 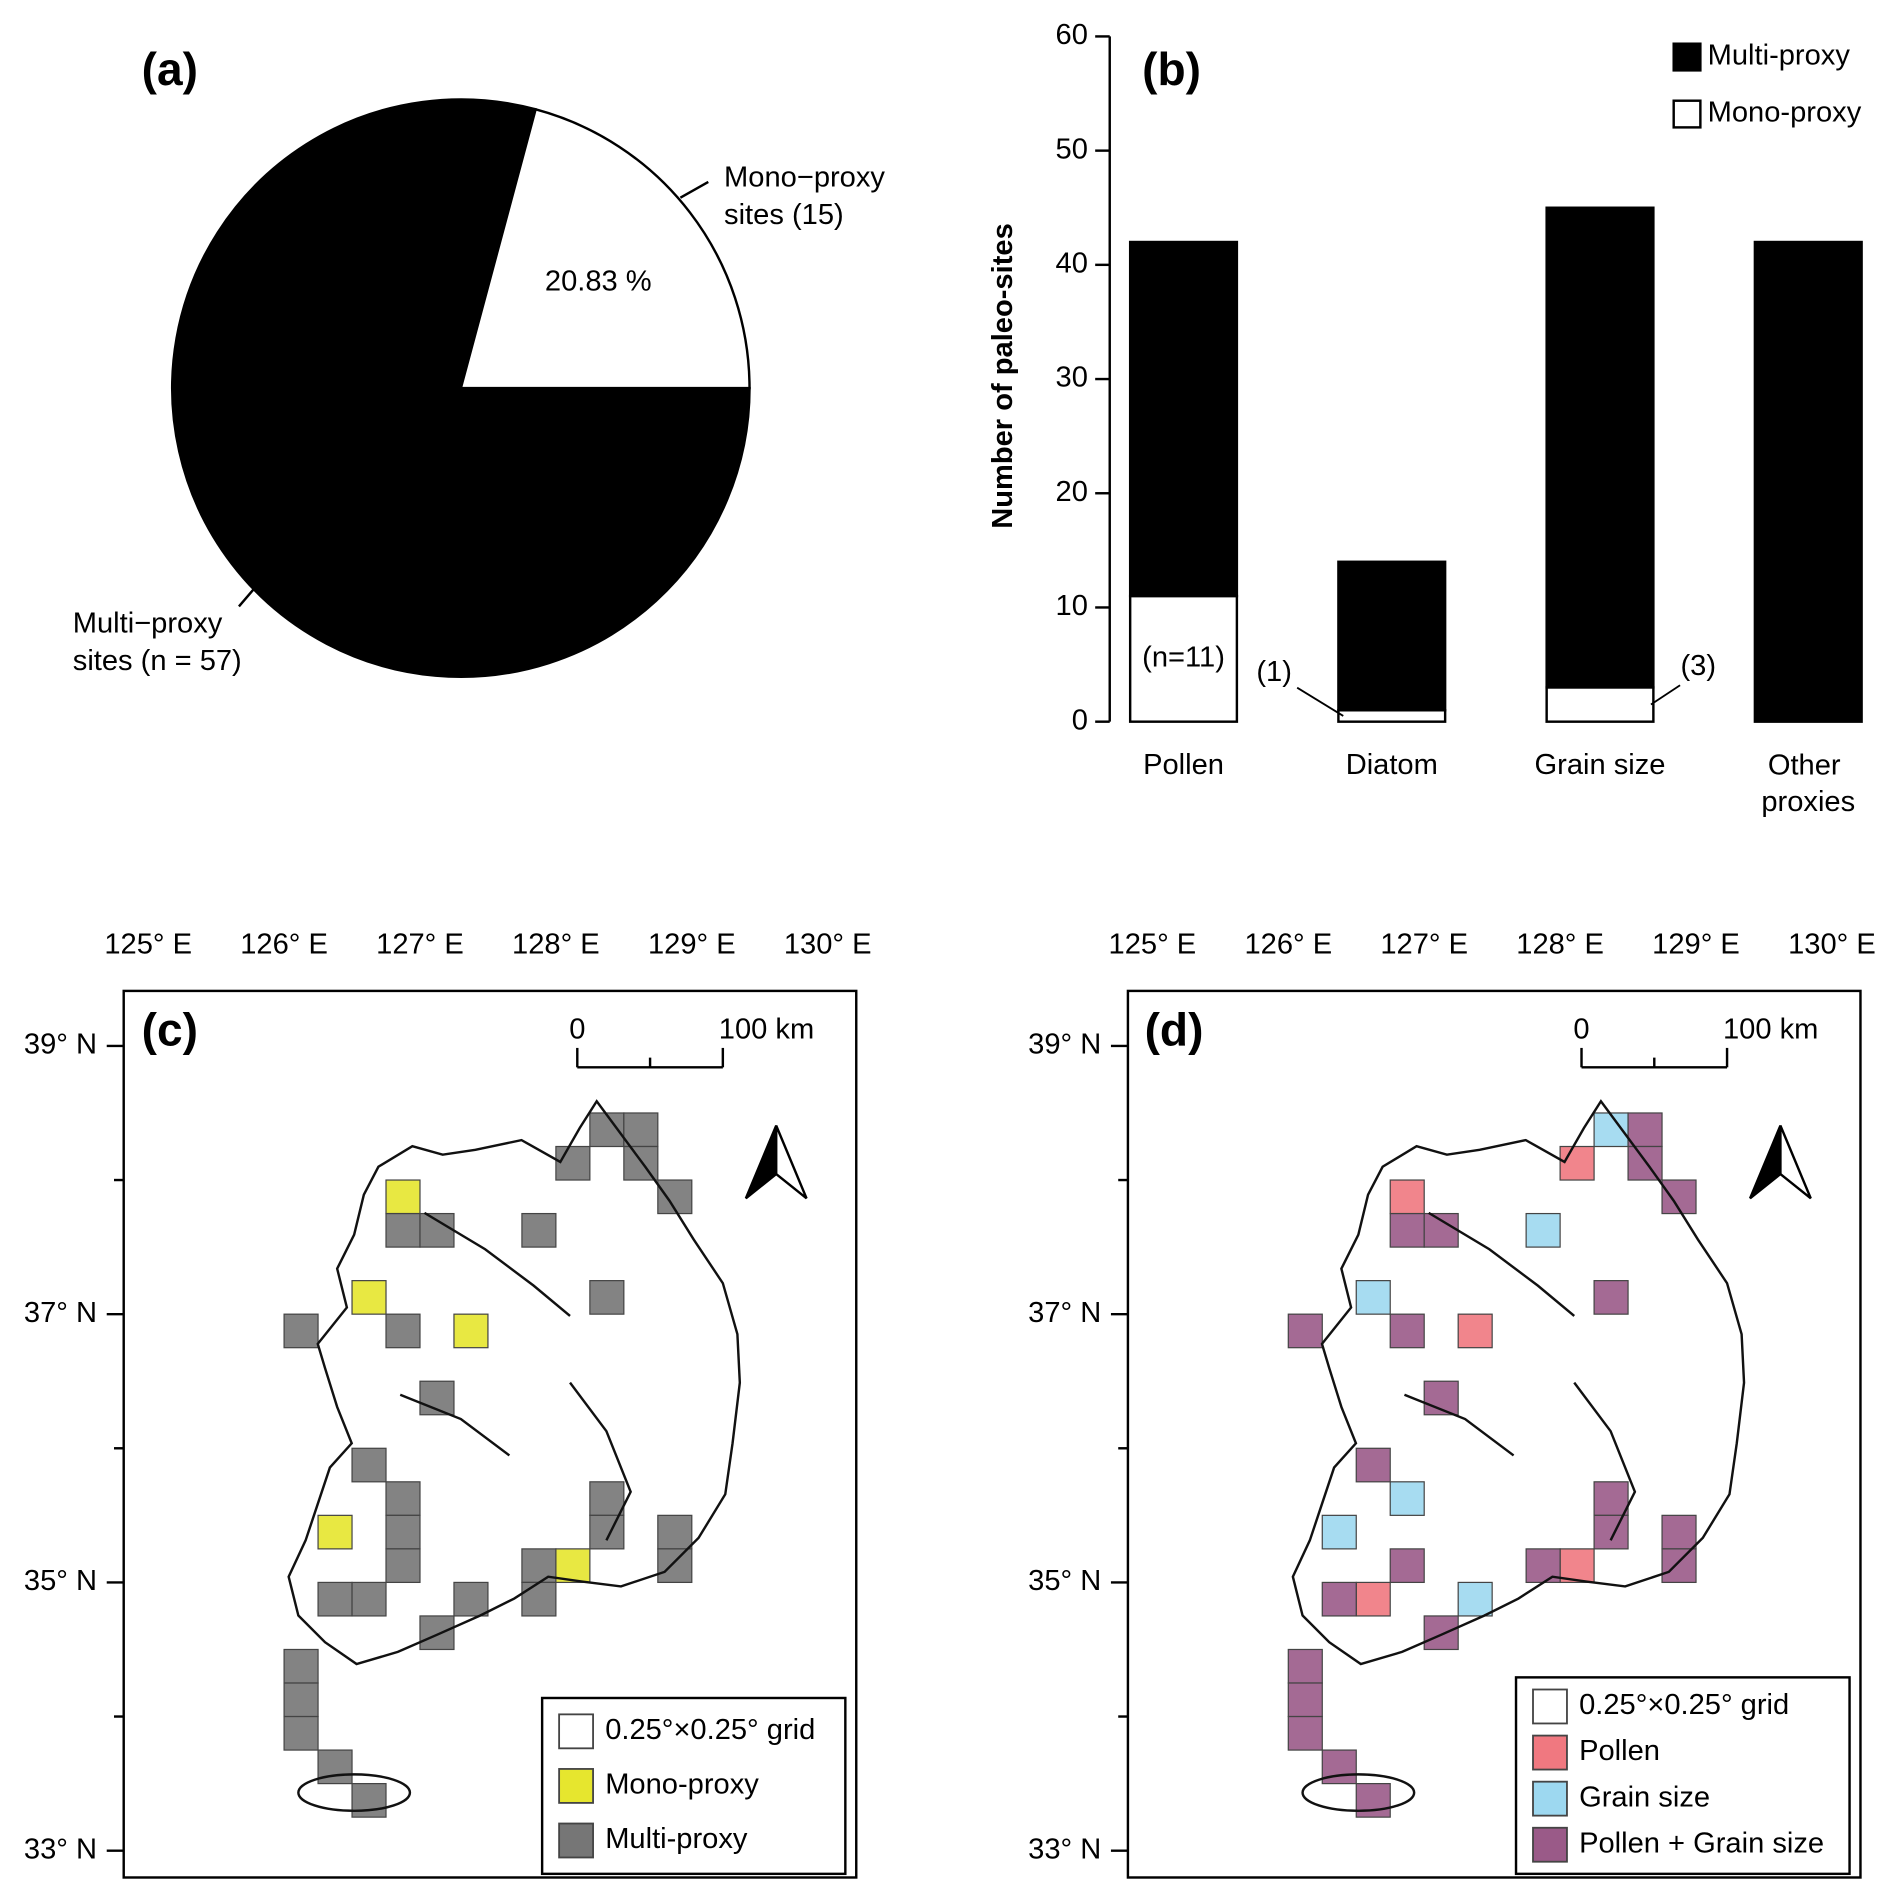 What do you see at coordinates (1392, 635) in the screenshot?
I see `value-label: (13)` at bounding box center [1392, 635].